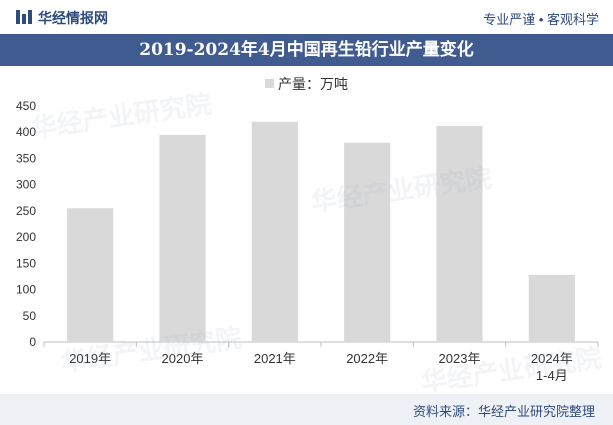  What do you see at coordinates (306, 17) in the screenshot?
I see `top-bar: 华经情报网 专业严谨 • 客观科学` at bounding box center [306, 17].